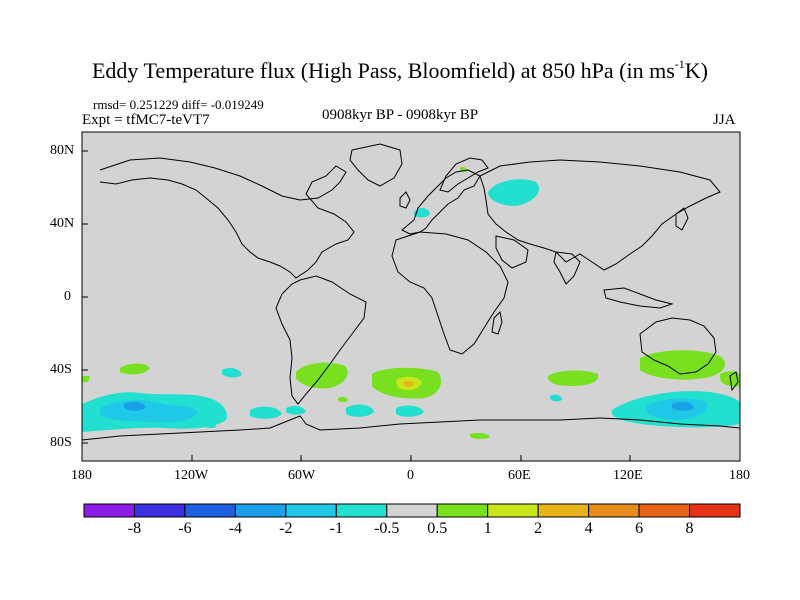  I want to click on coast-madagascar, so click(497, 322).